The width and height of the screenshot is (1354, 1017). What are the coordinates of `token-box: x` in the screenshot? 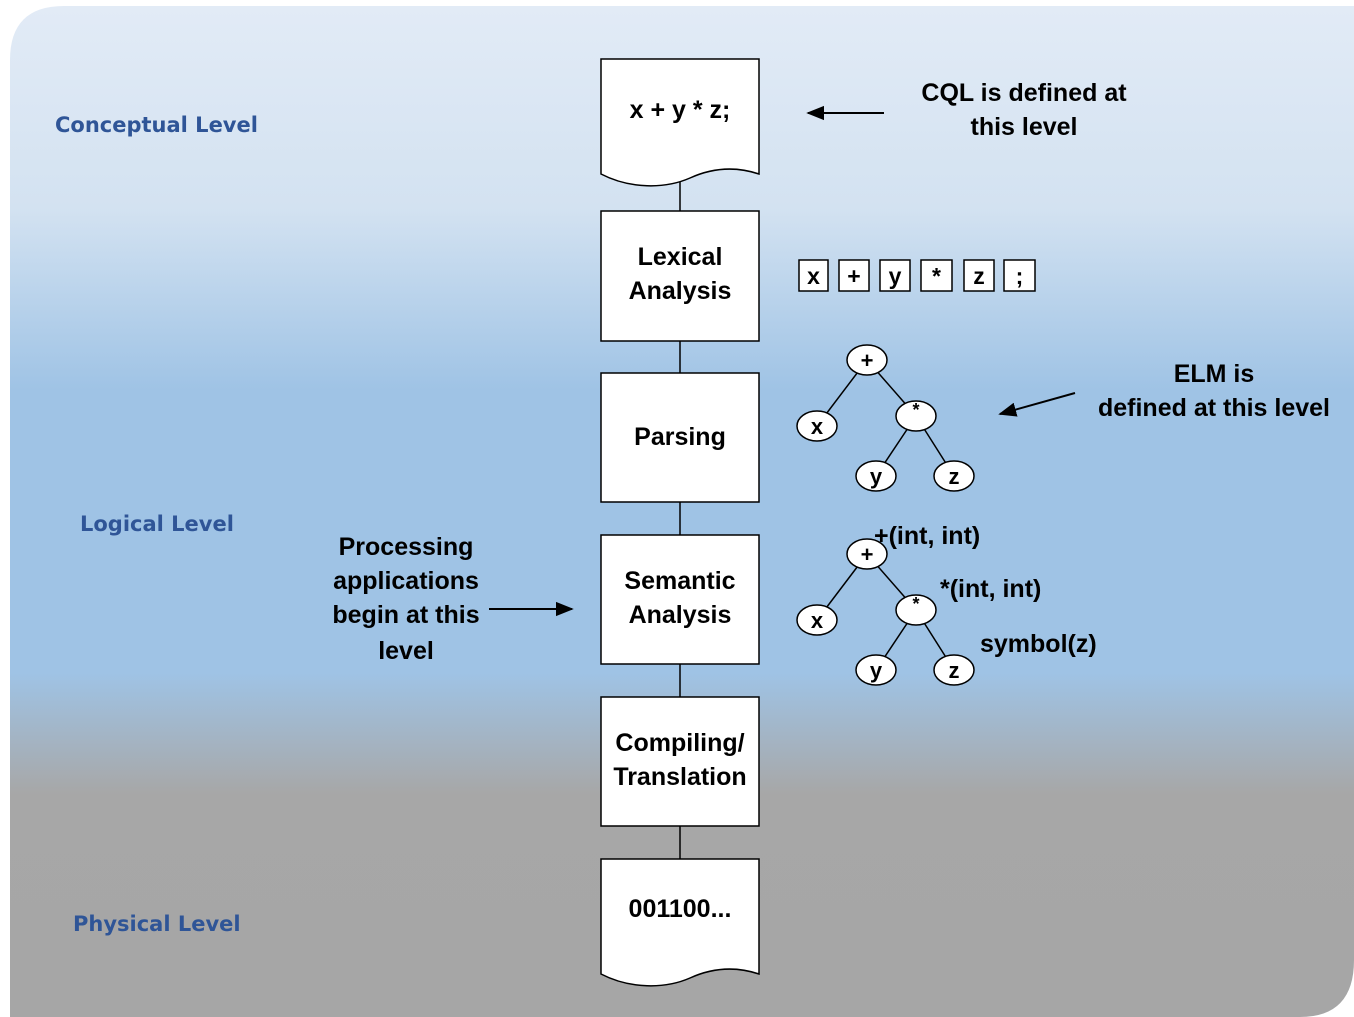 It's located at (813, 275).